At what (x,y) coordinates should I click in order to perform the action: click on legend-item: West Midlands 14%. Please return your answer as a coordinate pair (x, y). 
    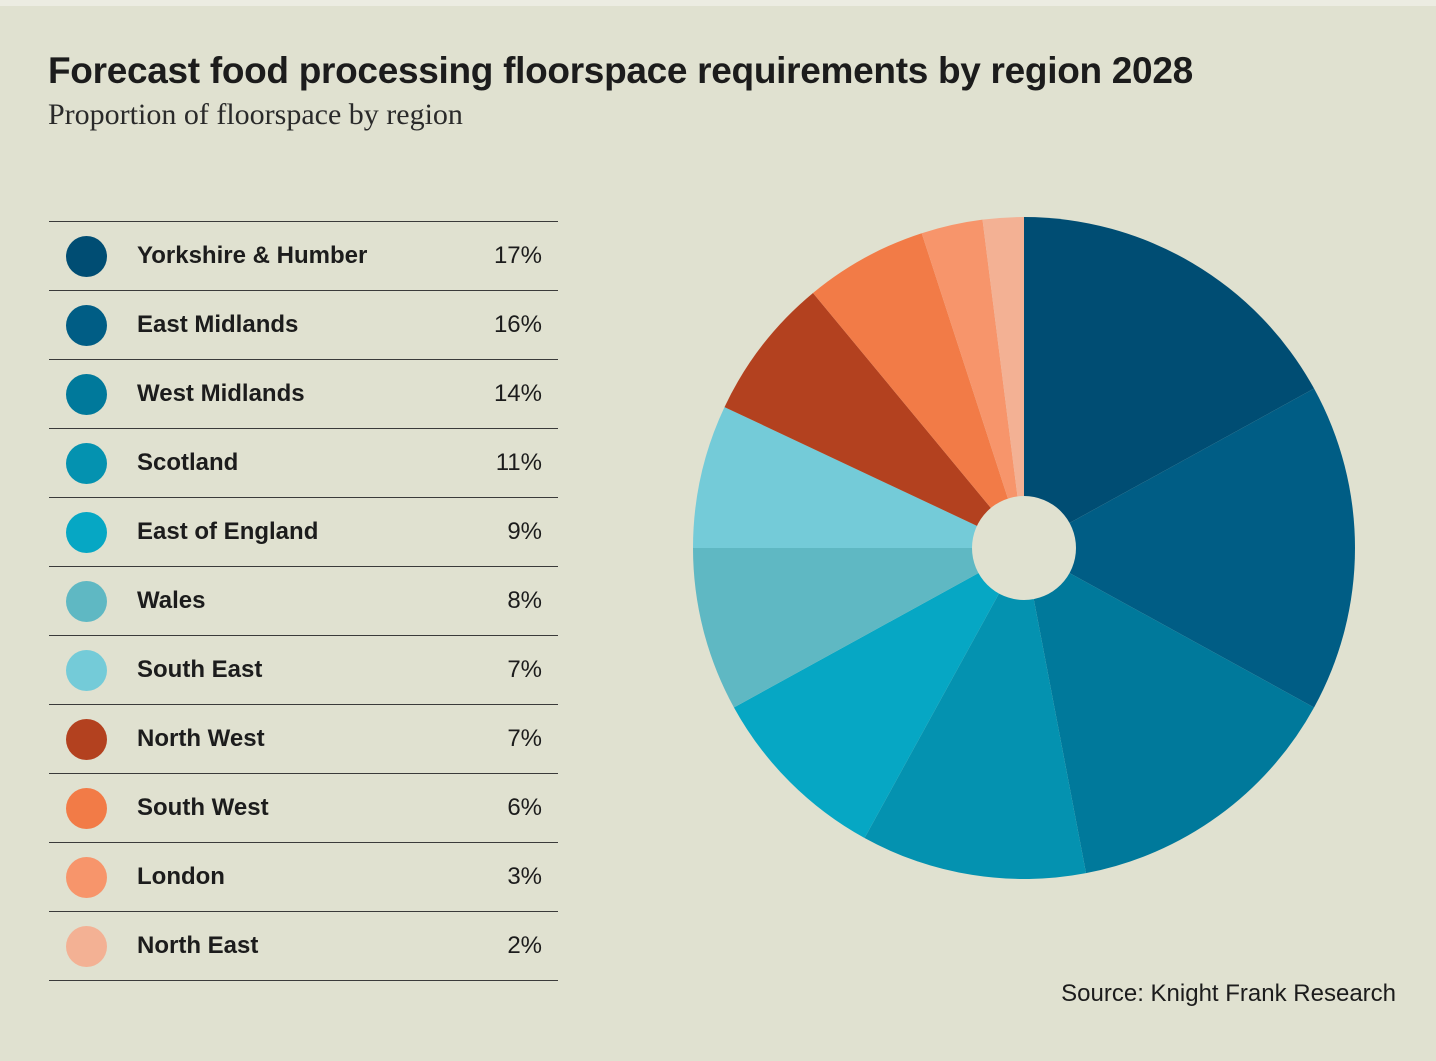
    Looking at the image, I should click on (303, 394).